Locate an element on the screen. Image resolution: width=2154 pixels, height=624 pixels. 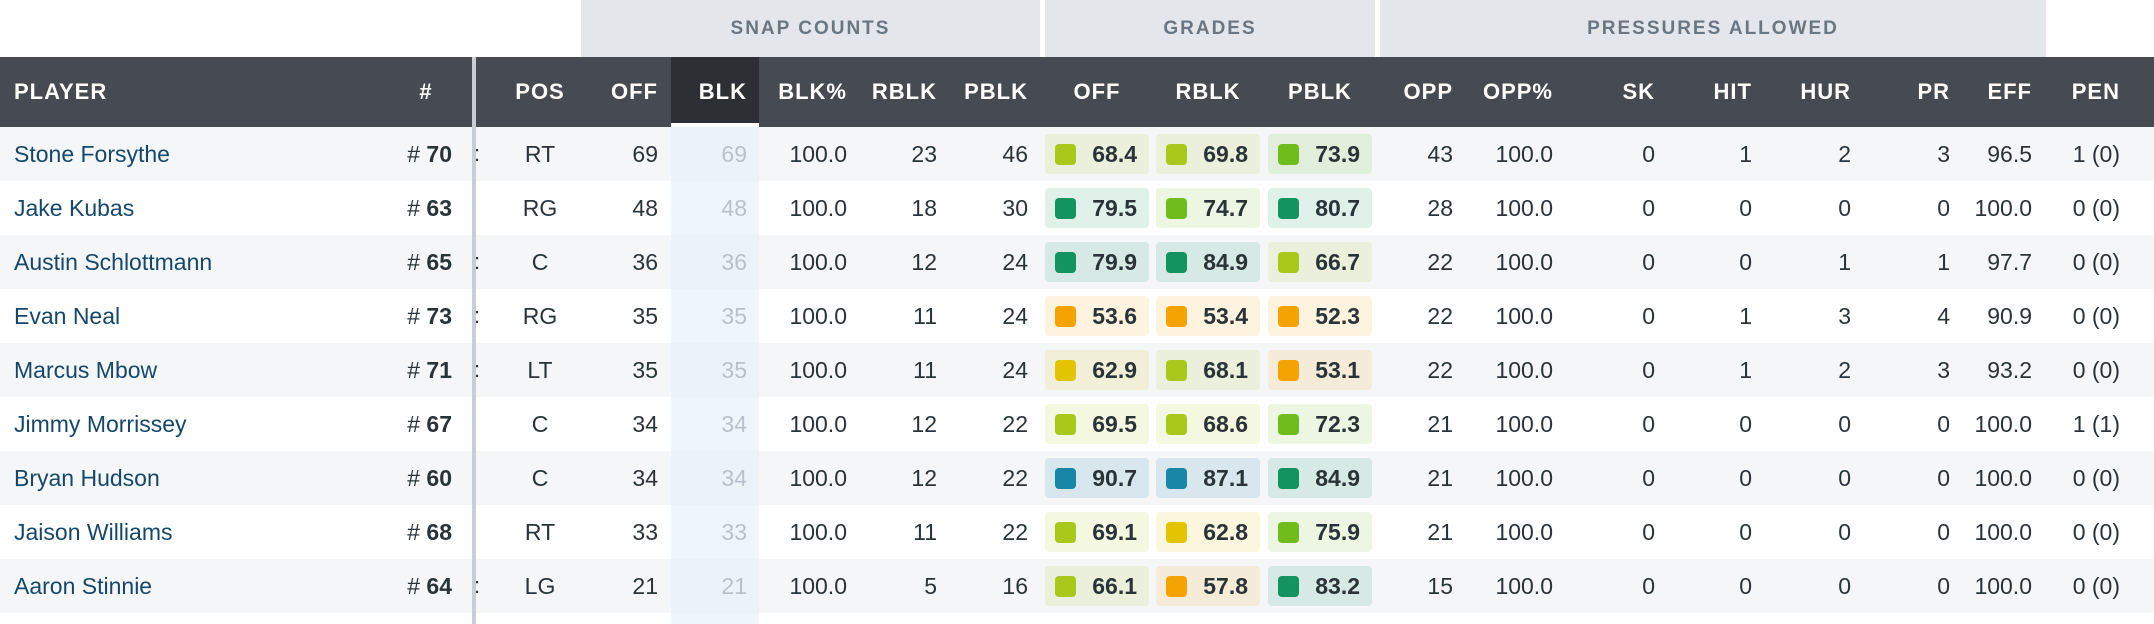
grade-rblk-badge: 62.8 is located at coordinates (1208, 532).